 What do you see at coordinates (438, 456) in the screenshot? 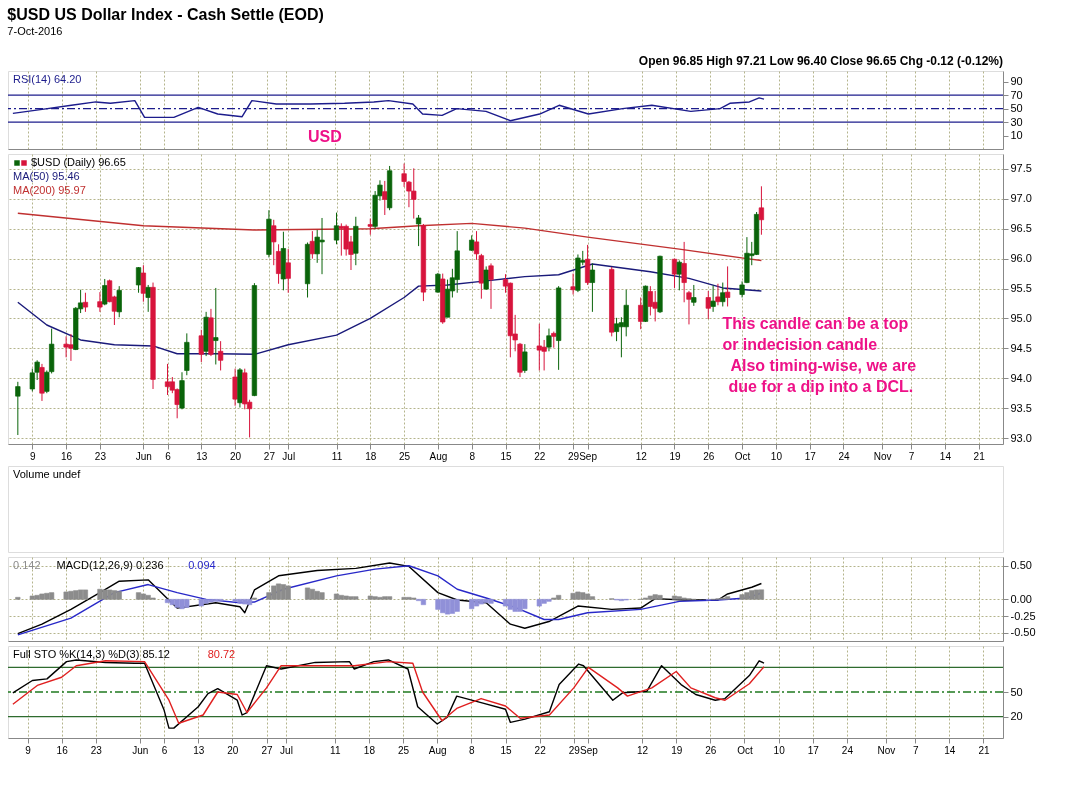
I see `x-tick-label: Aug` at bounding box center [438, 456].